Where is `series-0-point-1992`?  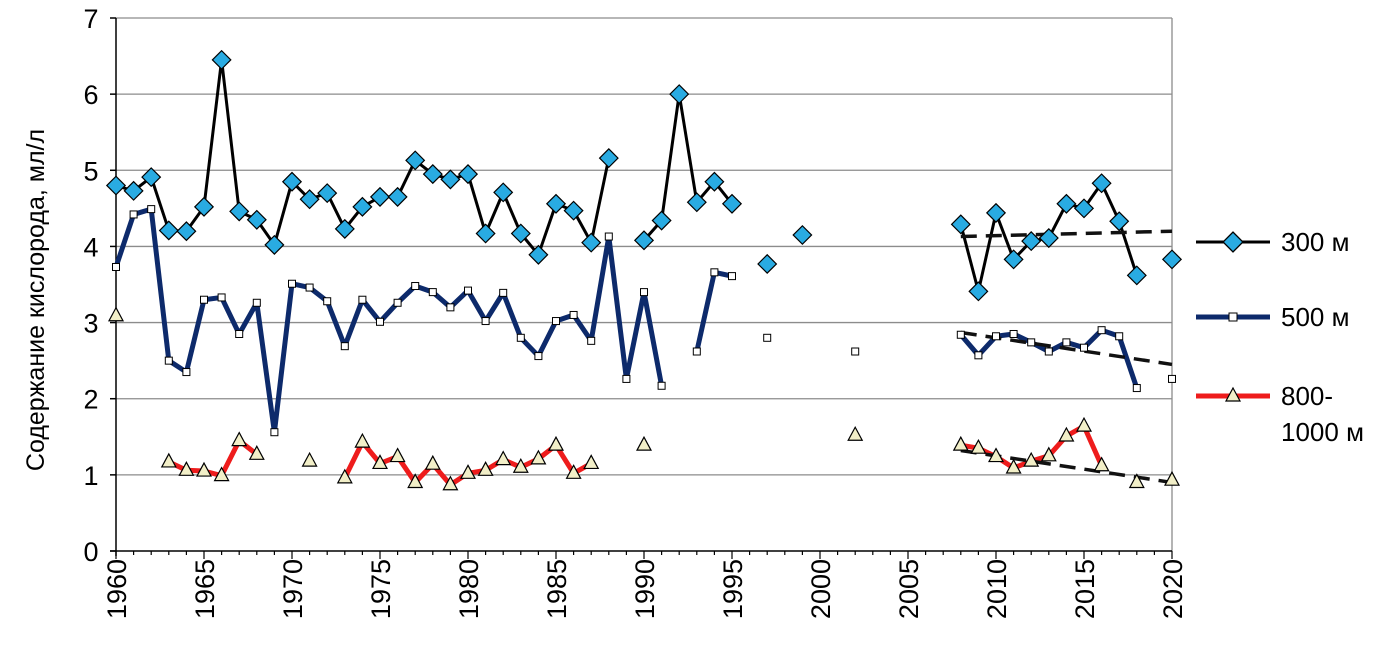
series-0-point-1992 is located at coordinates (679, 94).